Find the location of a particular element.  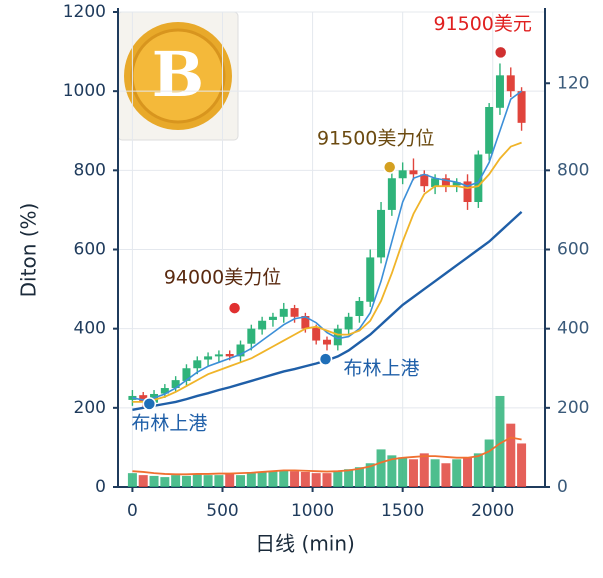

x-tick-label: 0 is located at coordinates (132, 511).